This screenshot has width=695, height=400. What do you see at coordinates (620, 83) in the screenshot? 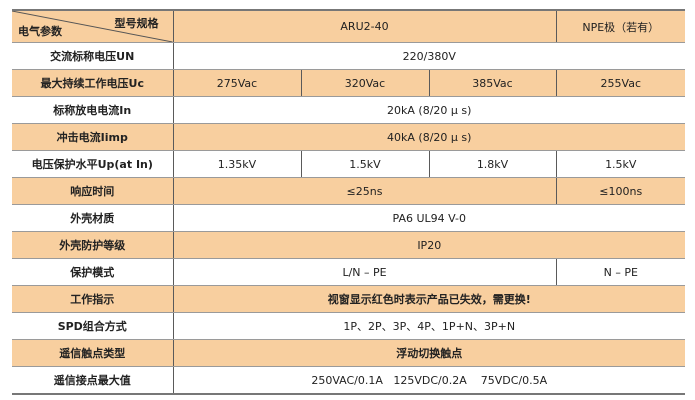
I see `cell: 255Vac` at bounding box center [620, 83].